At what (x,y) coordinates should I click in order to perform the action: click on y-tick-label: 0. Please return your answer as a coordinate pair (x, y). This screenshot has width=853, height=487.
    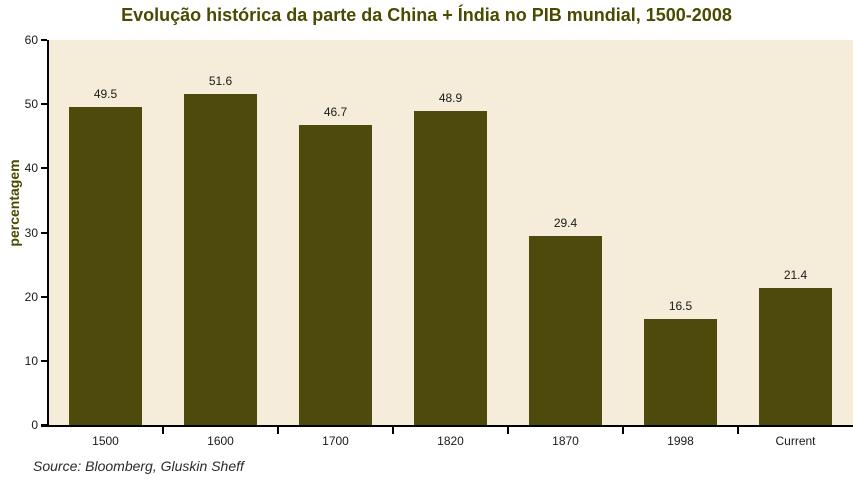
    Looking at the image, I should click on (34, 425).